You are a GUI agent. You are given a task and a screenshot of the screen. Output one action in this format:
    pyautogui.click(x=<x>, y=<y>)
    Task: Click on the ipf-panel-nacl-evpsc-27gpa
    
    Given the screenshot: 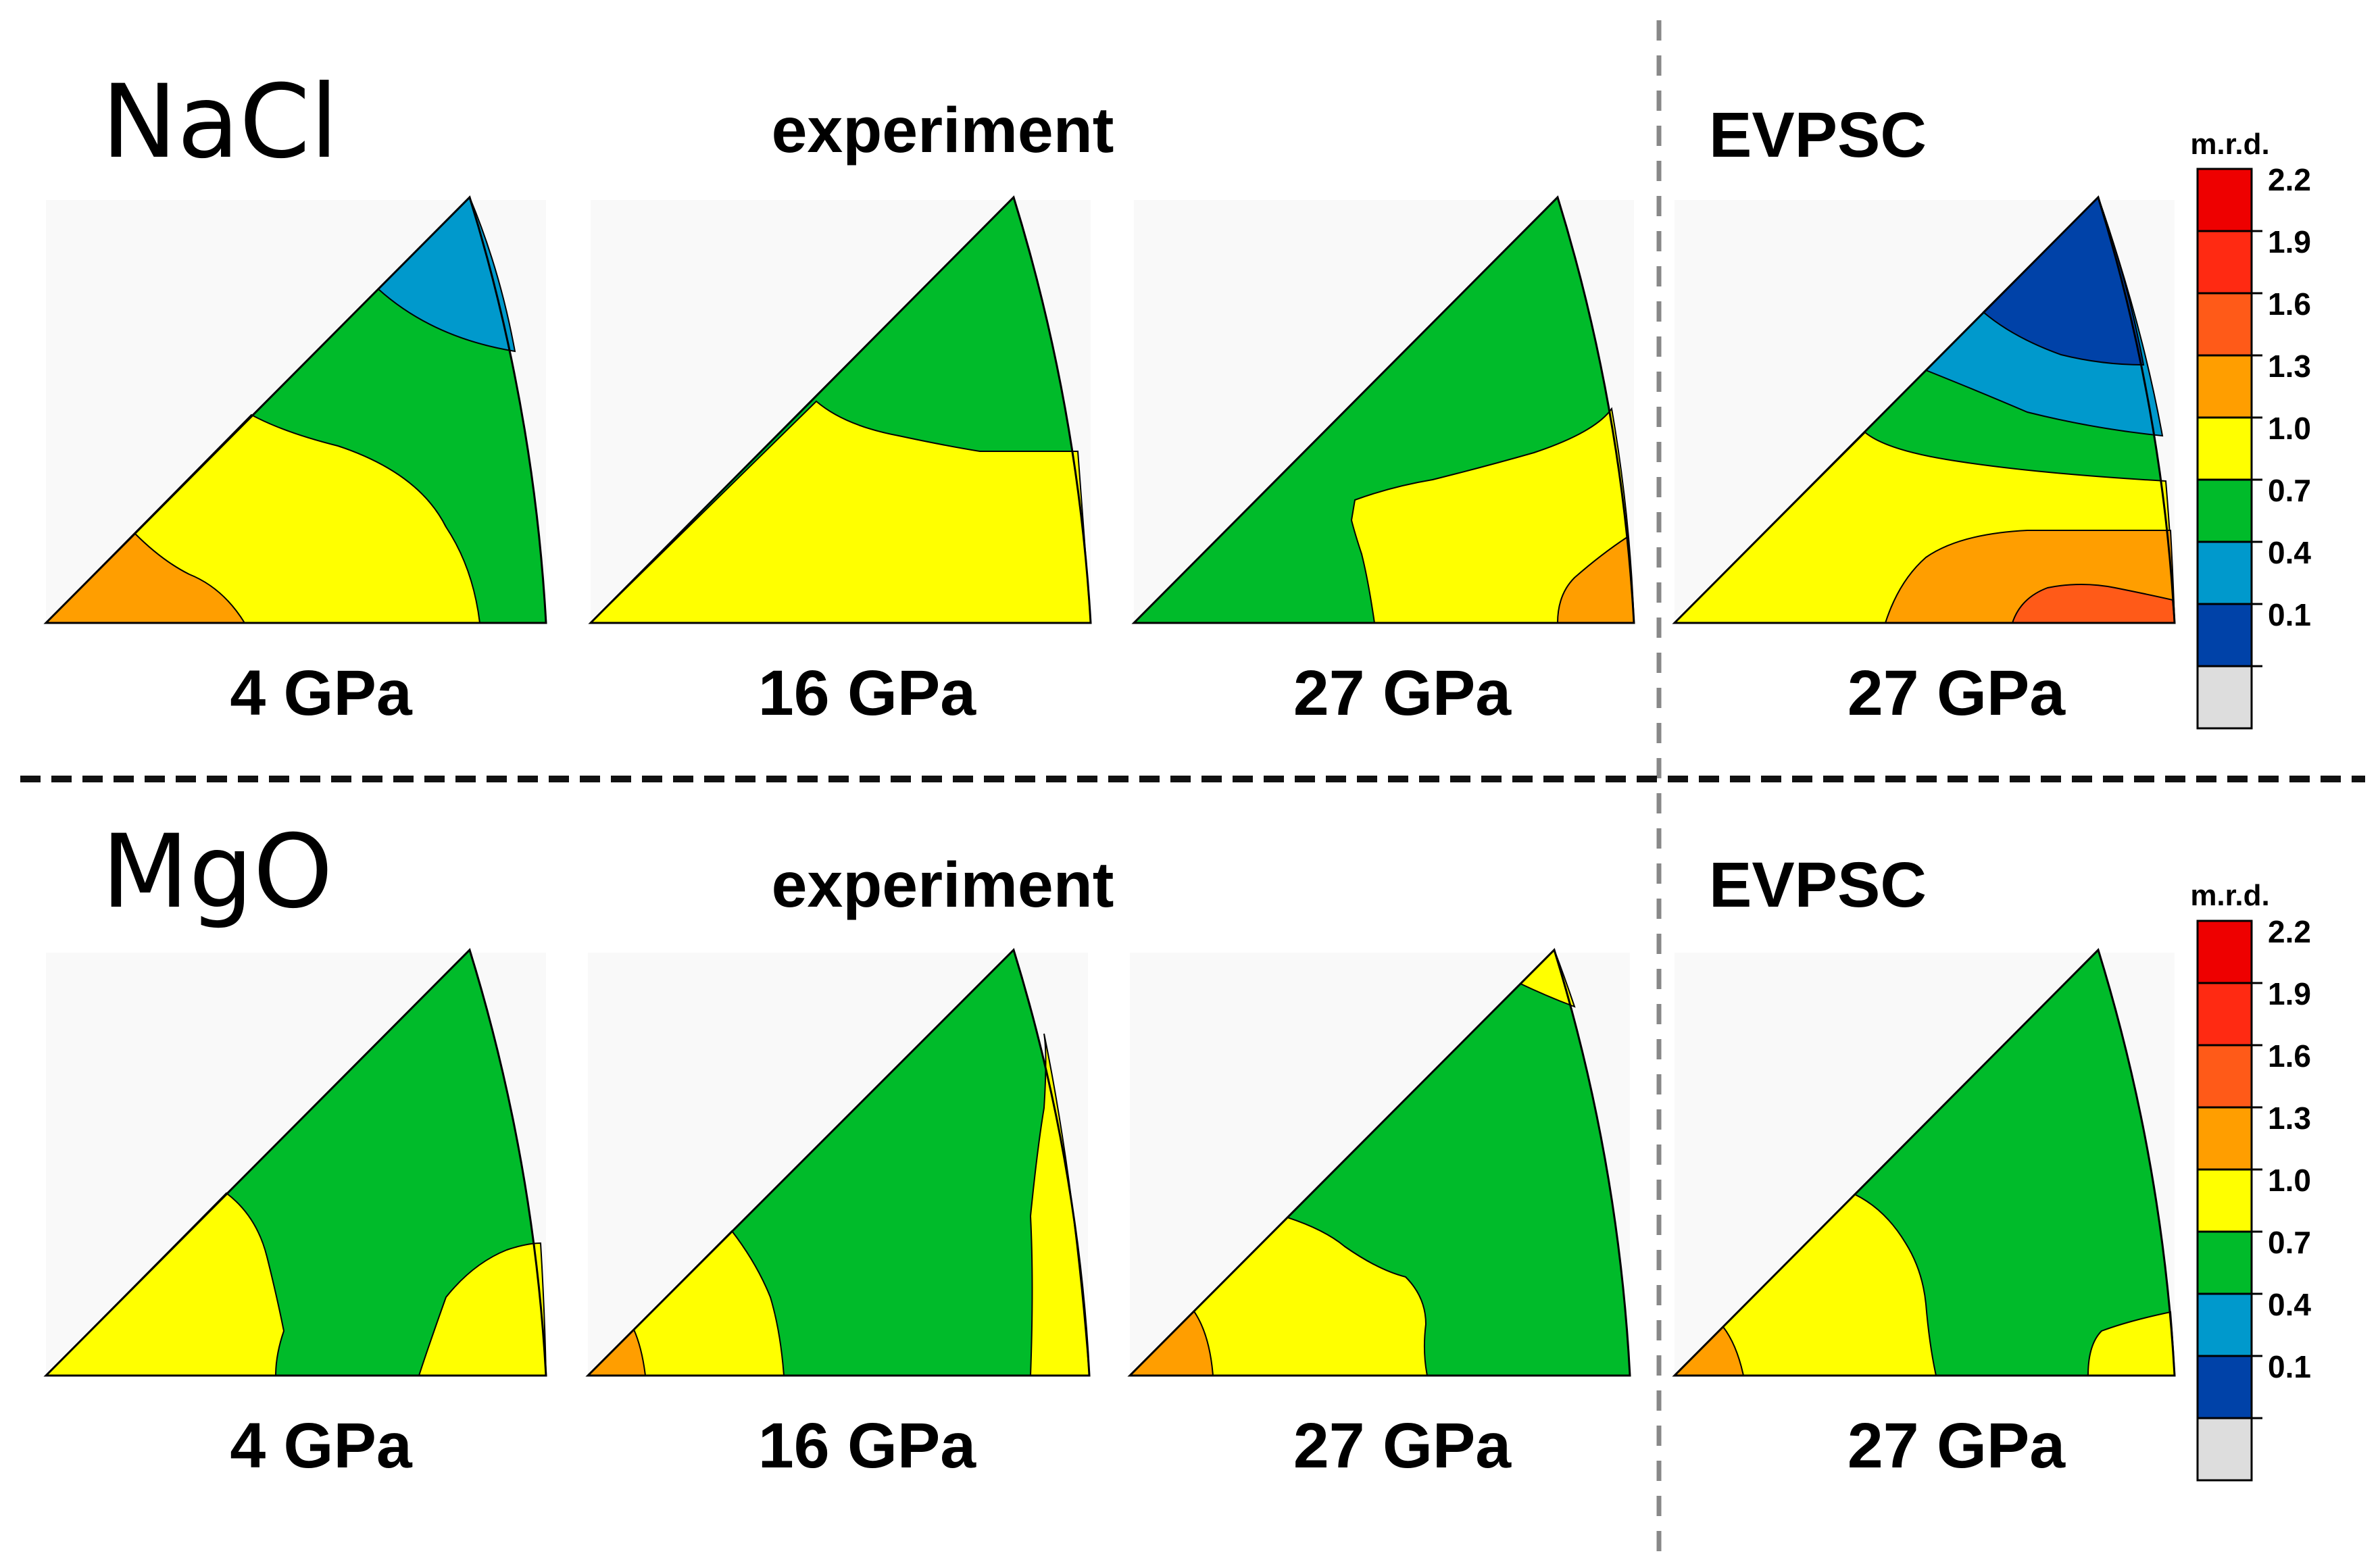 What is the action you would take?
    pyautogui.click(x=1924, y=410)
    